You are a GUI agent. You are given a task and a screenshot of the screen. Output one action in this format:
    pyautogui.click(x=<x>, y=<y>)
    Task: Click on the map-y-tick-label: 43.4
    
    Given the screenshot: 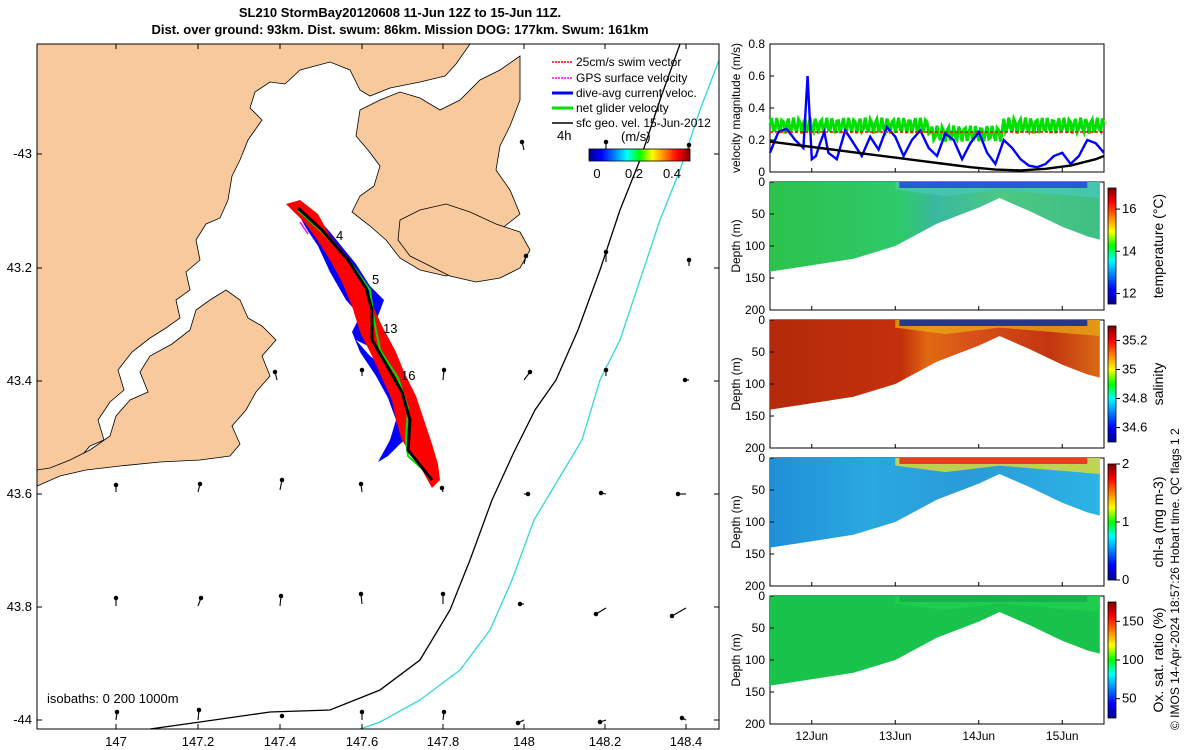 What is the action you would take?
    pyautogui.click(x=19, y=380)
    